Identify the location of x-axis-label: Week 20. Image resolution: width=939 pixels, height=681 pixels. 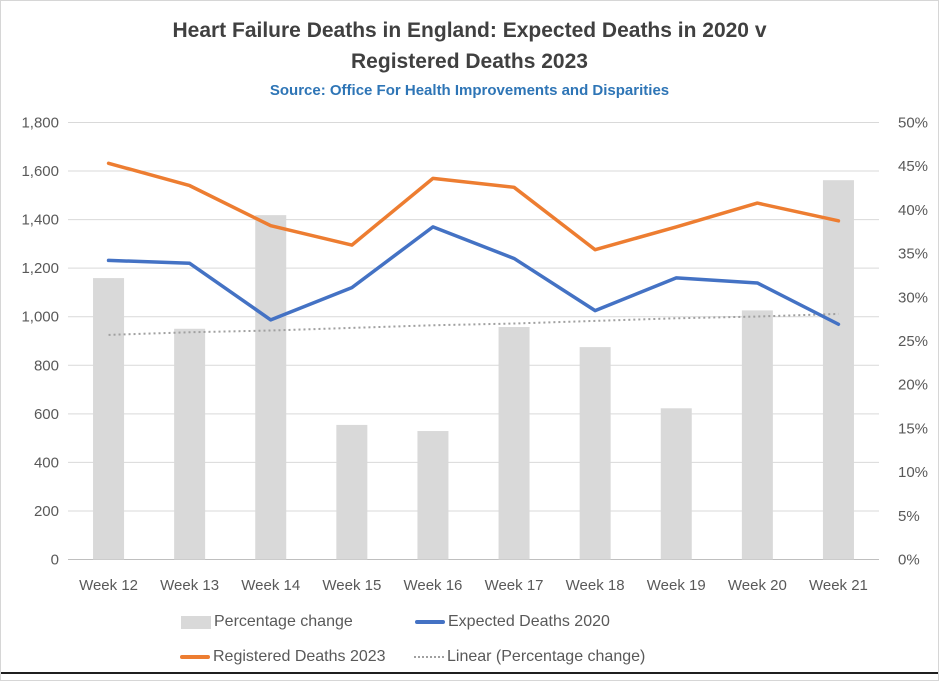
(757, 585).